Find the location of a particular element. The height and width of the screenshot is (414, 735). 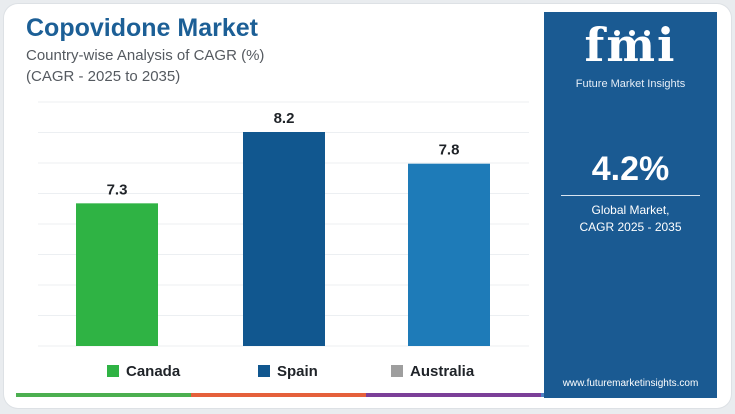

chart-subtitle: Country-wise Analysis of CAGR (%) is located at coordinates (145, 55).